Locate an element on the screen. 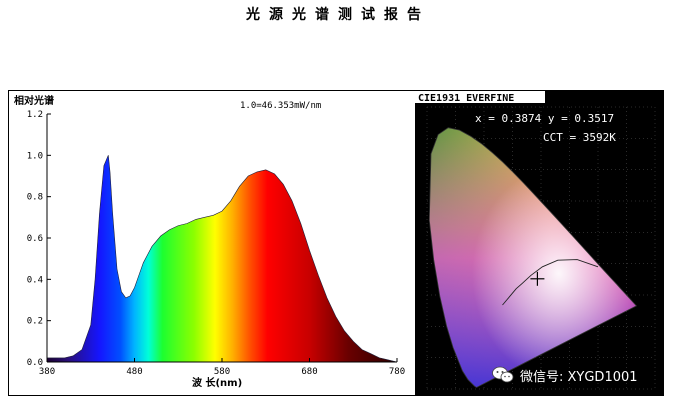  spectrum-ytick-label: 0.0 is located at coordinates (35, 363).